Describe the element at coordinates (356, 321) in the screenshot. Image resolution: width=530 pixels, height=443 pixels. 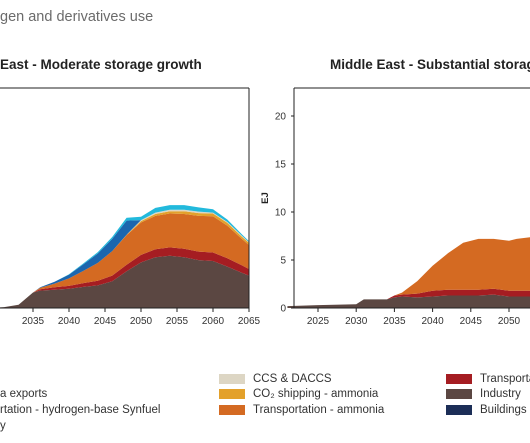
I see `x-tick-label: 2030` at that location.